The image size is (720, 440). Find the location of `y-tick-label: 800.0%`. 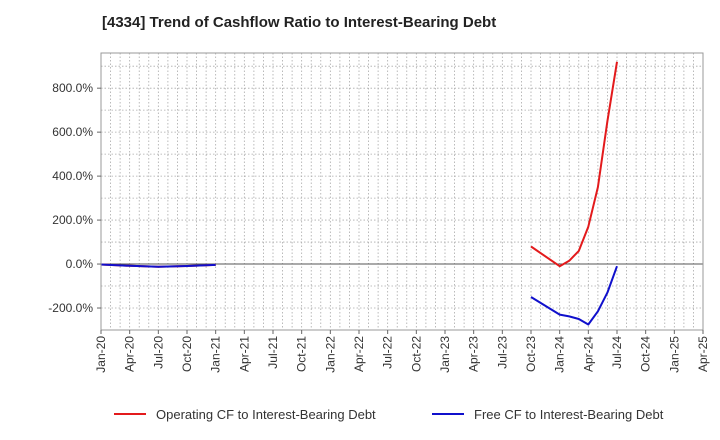

y-tick-label: 800.0% is located at coordinates (72, 88).